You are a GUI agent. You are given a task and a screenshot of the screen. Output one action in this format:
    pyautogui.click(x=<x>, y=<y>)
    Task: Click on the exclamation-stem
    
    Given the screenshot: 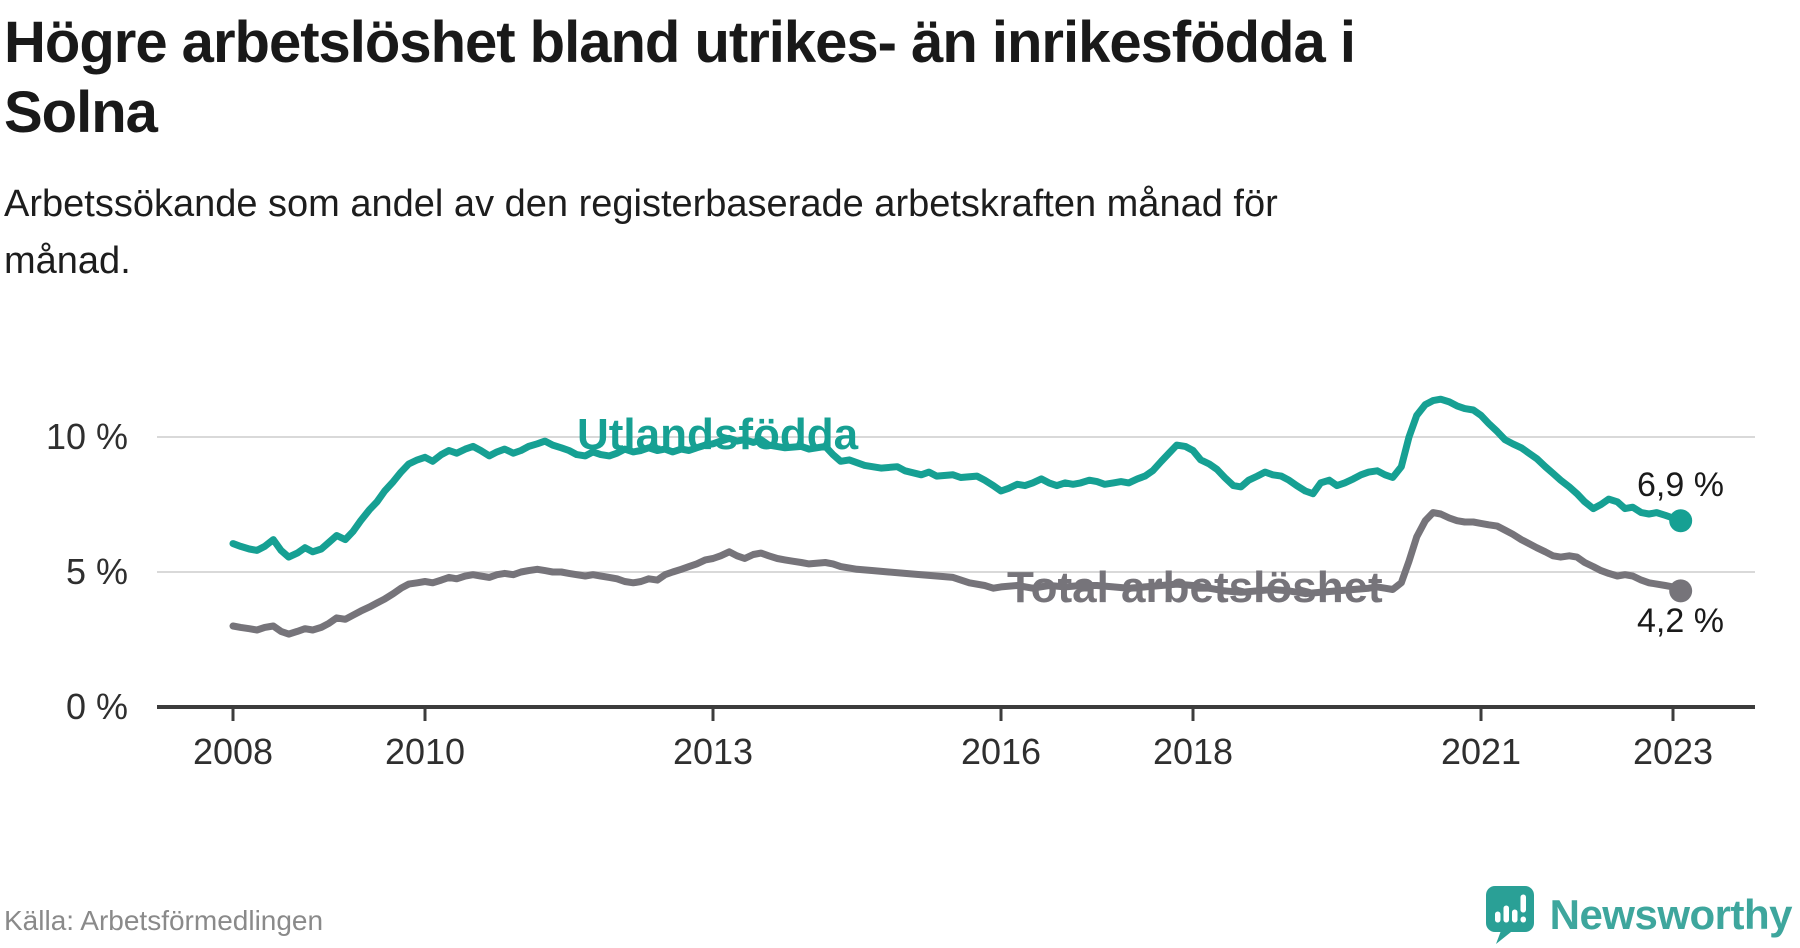 What is the action you would take?
    pyautogui.click(x=1523, y=903)
    